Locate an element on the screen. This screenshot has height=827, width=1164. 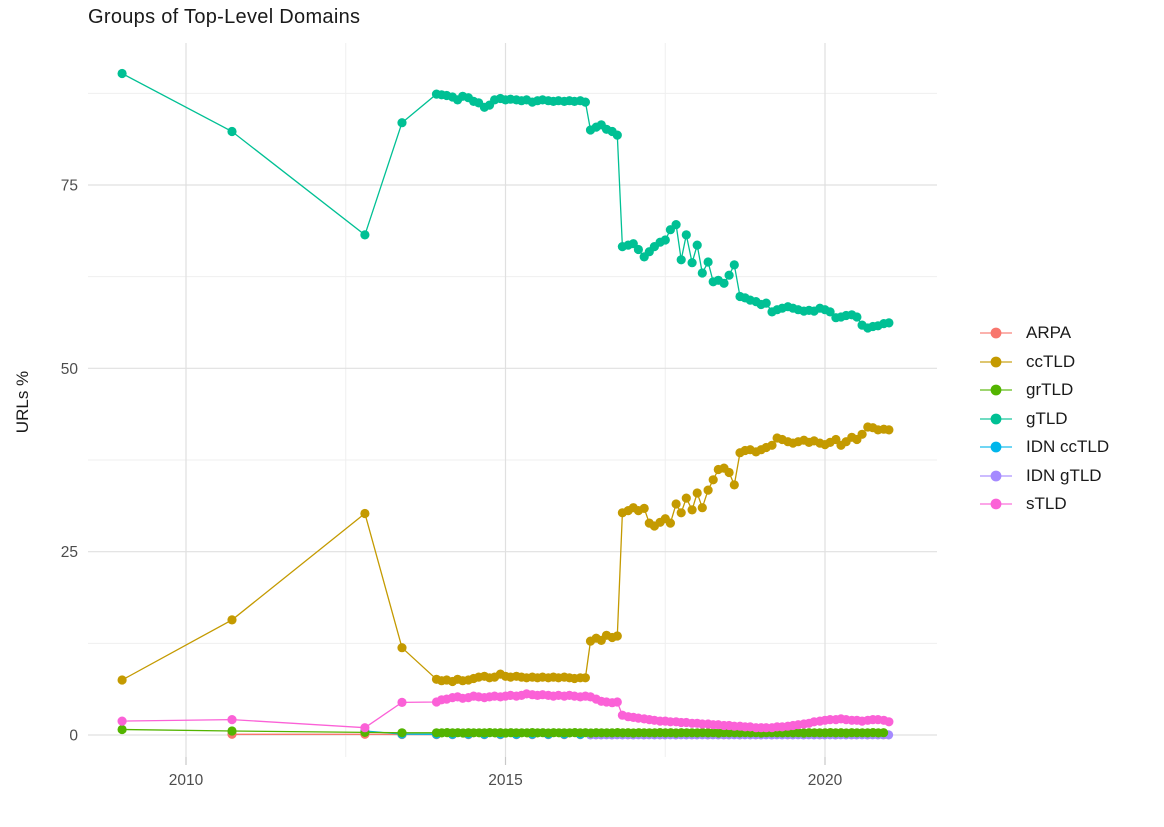
series-sTLD is located at coordinates (505, 711).